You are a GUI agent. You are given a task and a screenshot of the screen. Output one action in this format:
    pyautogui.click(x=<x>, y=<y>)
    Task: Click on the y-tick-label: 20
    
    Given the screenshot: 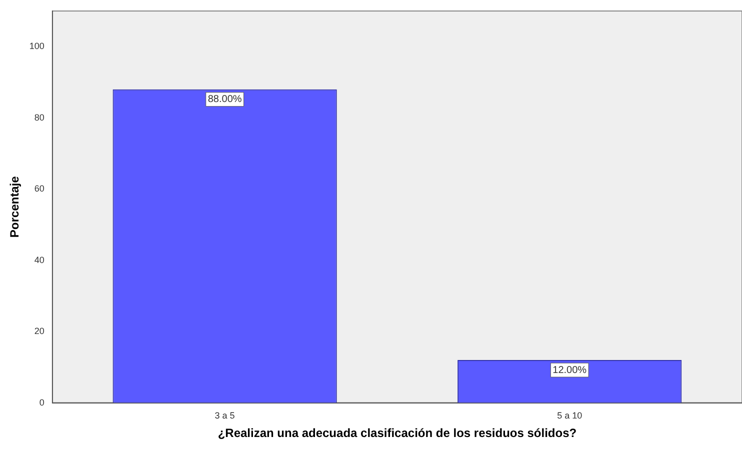 What is the action you would take?
    pyautogui.click(x=39, y=331)
    